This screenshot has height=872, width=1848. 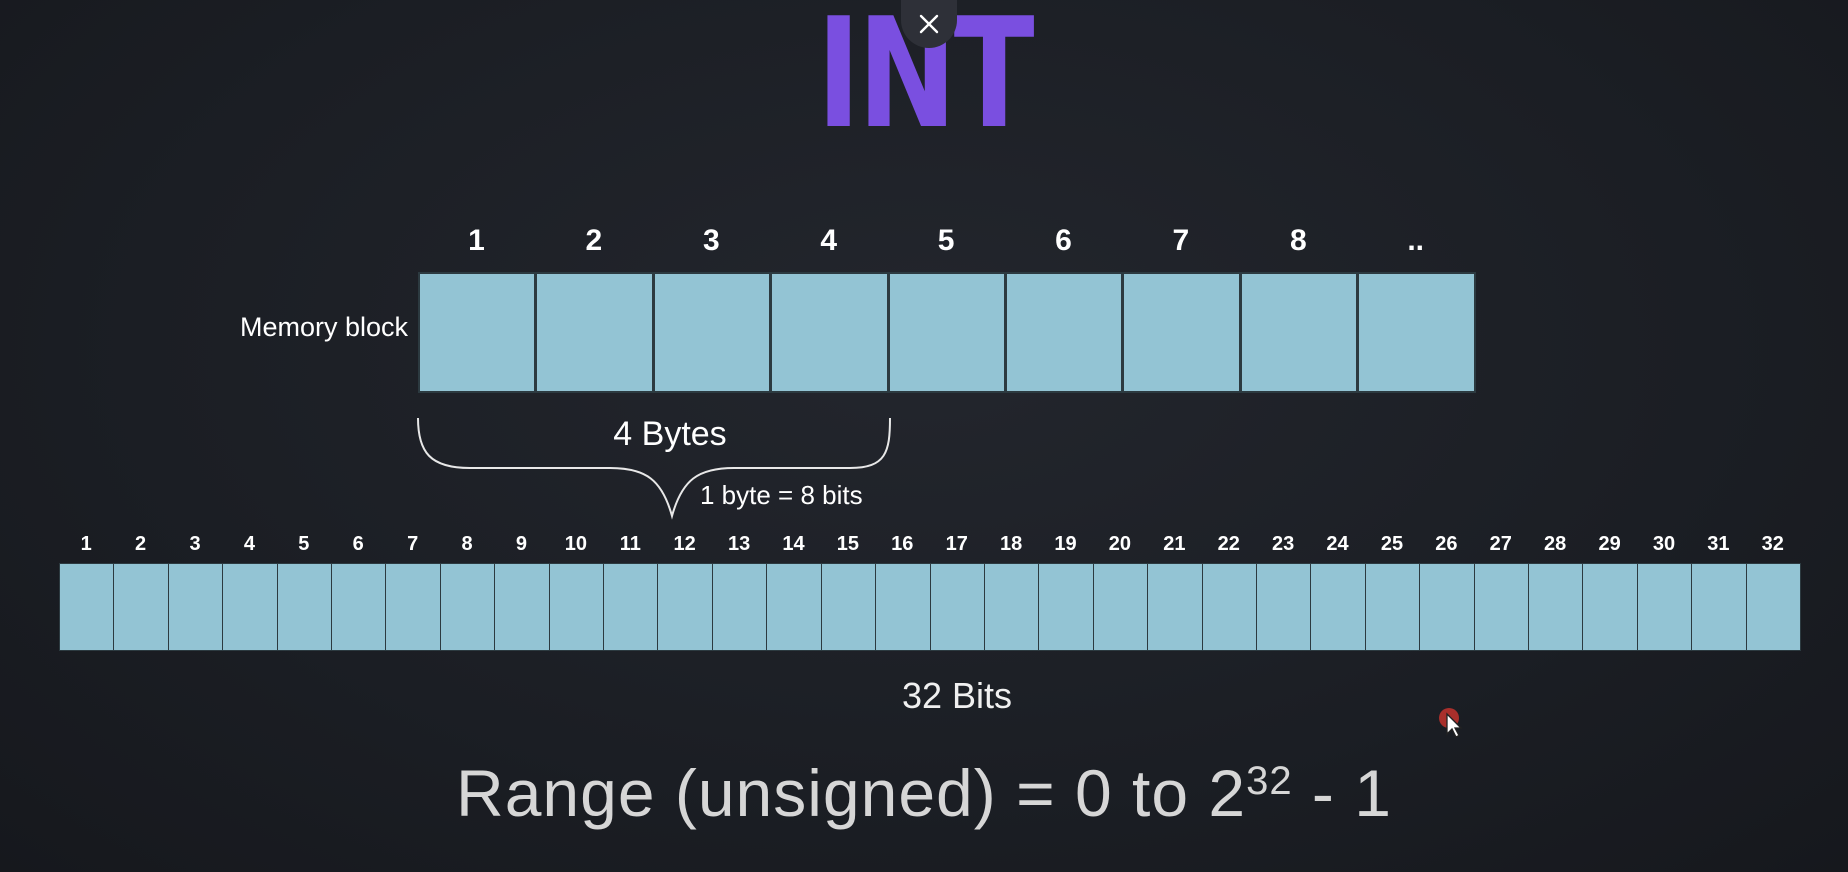 I want to click on bit-number: 1, so click(x=86, y=544).